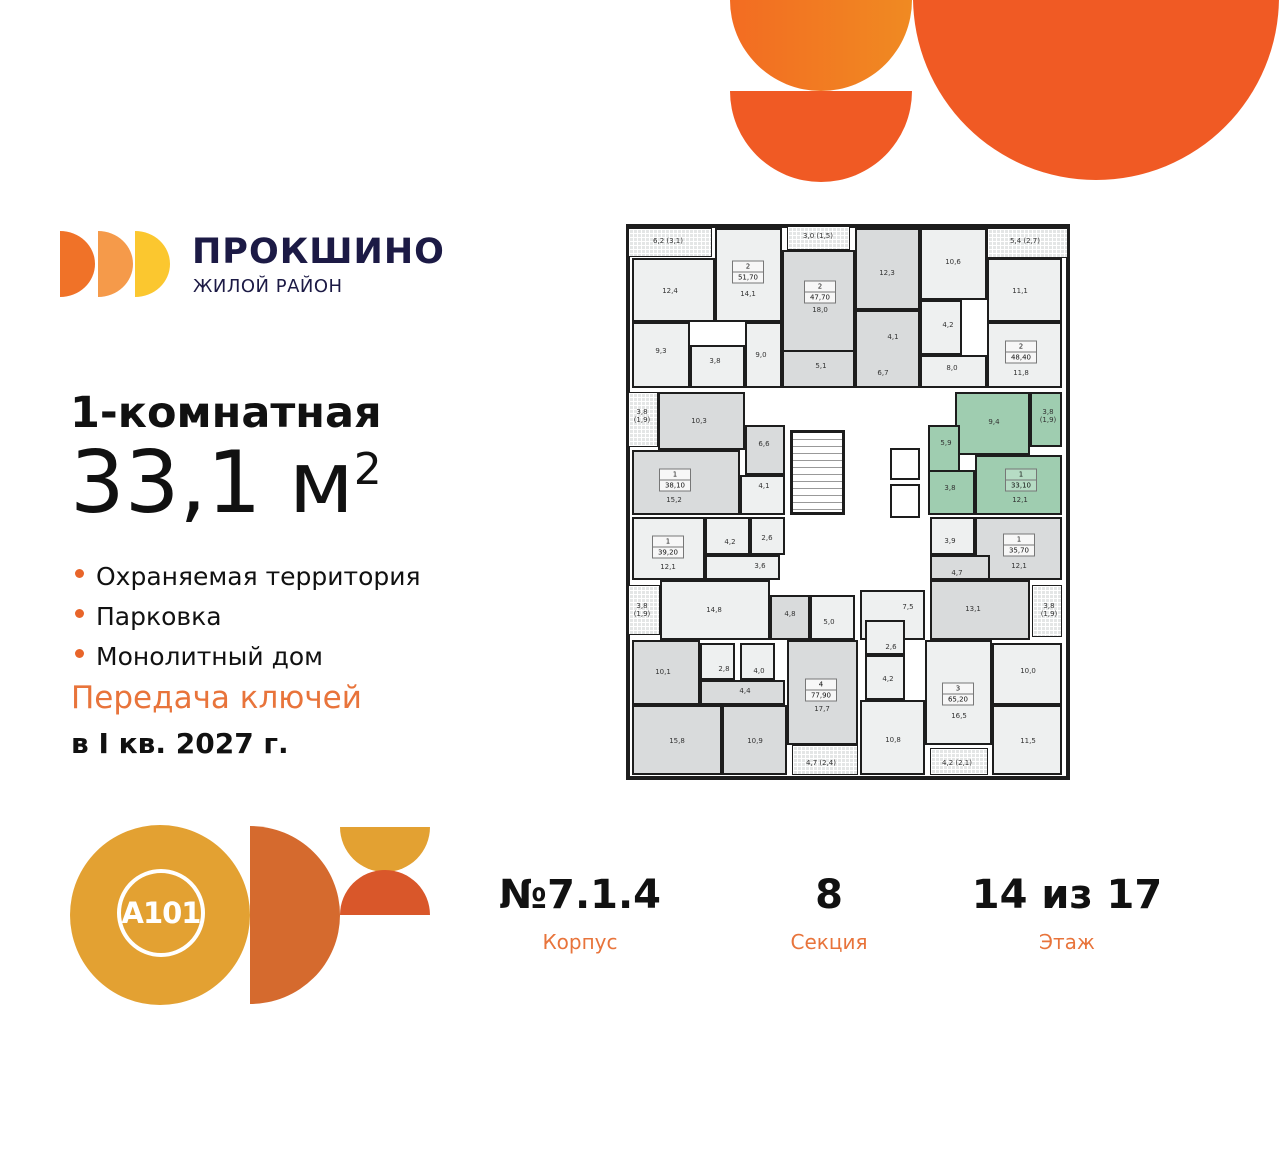  I want to click on apartment-badge: 2 51,70, so click(748, 272).